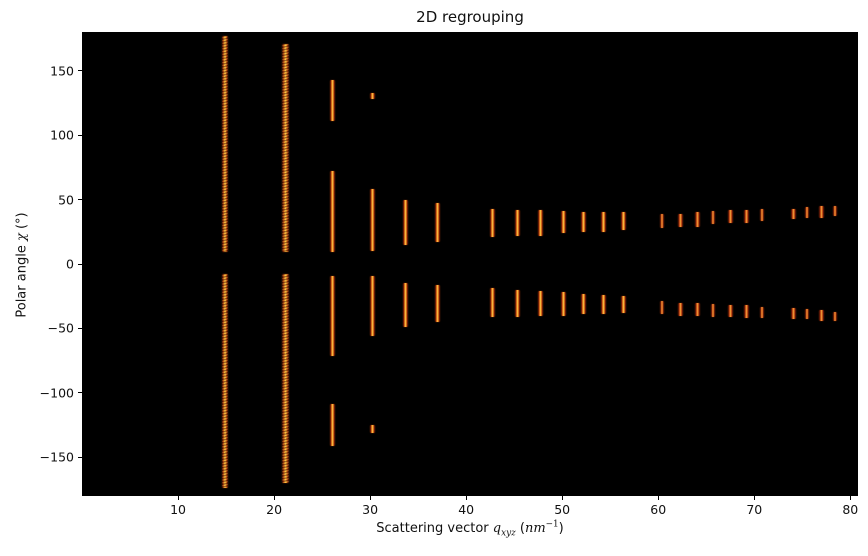 Image resolution: width=868 pixels, height=556 pixels. What do you see at coordinates (466, 509) in the screenshot?
I see `x-tick-label: 40` at bounding box center [466, 509].